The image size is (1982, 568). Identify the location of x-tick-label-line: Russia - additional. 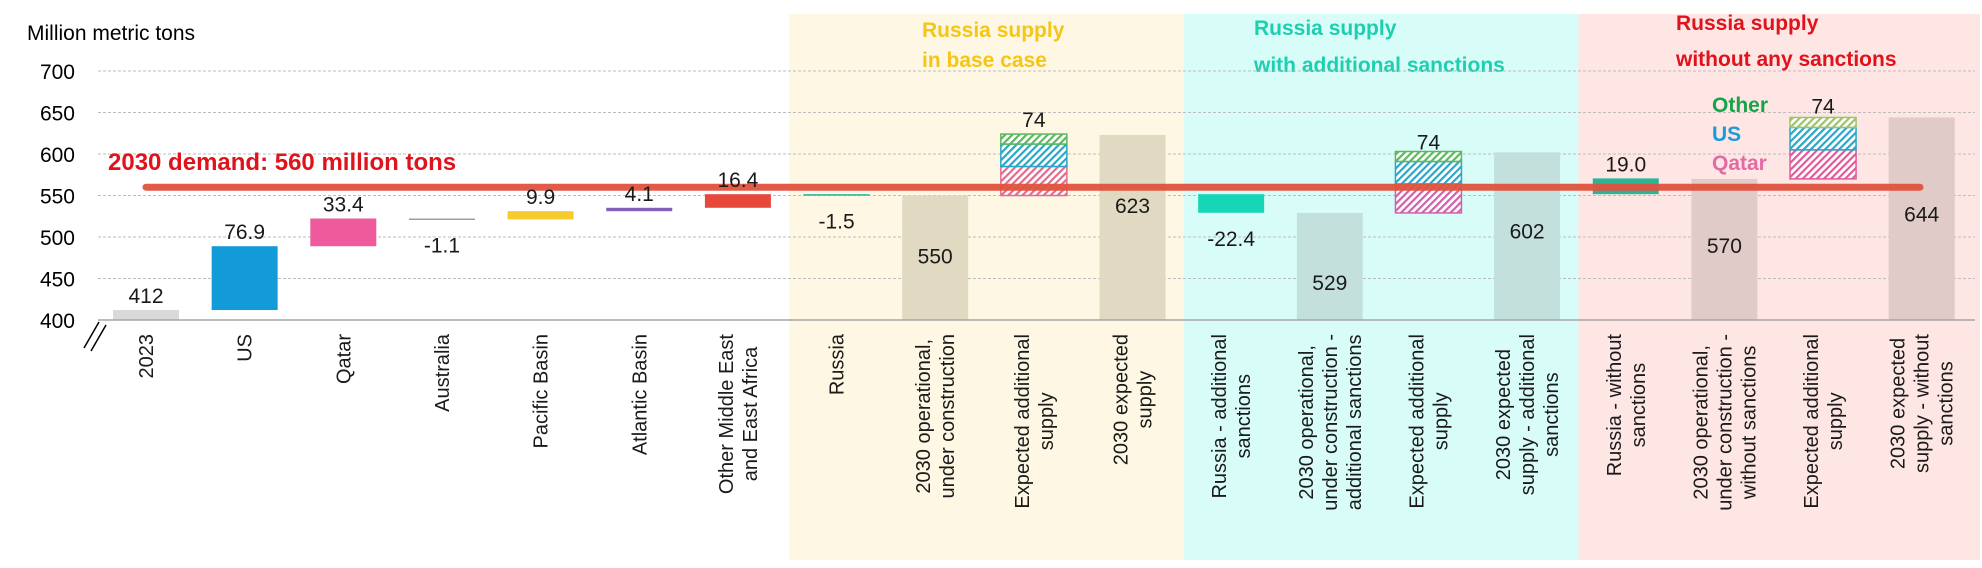
(1220, 416).